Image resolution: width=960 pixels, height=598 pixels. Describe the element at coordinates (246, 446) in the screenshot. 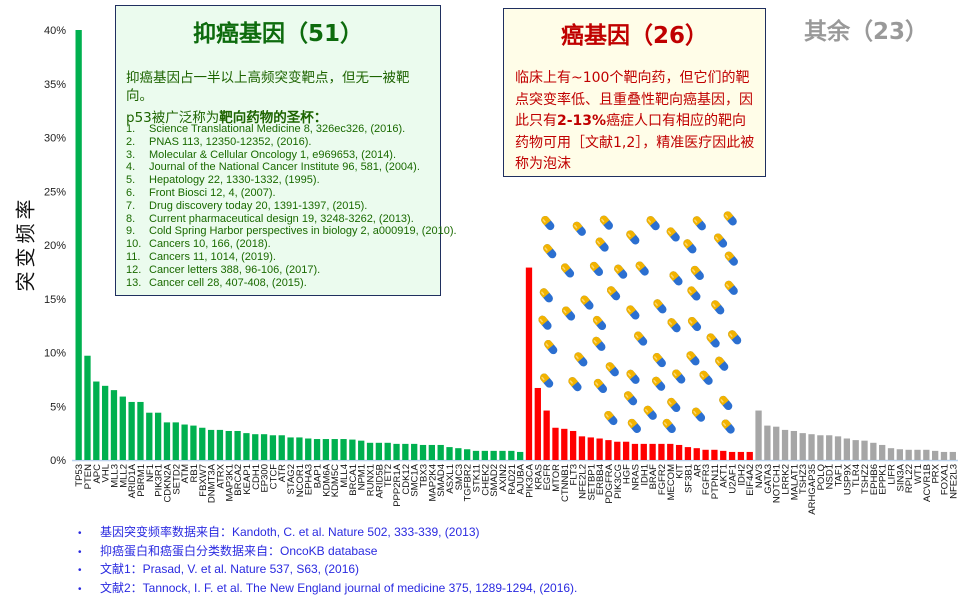

I see `bar-keap1` at that location.